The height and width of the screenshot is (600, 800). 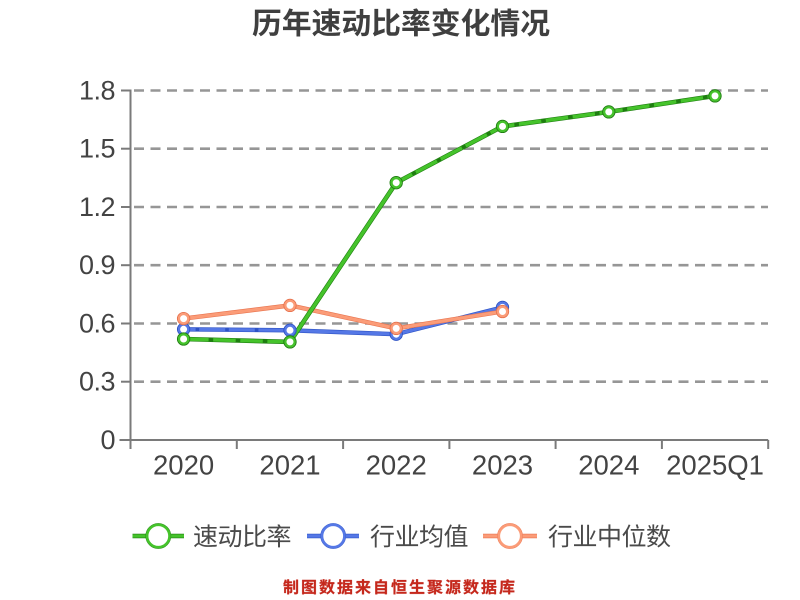 I want to click on svg-text: 1.2, so click(x=97, y=207).